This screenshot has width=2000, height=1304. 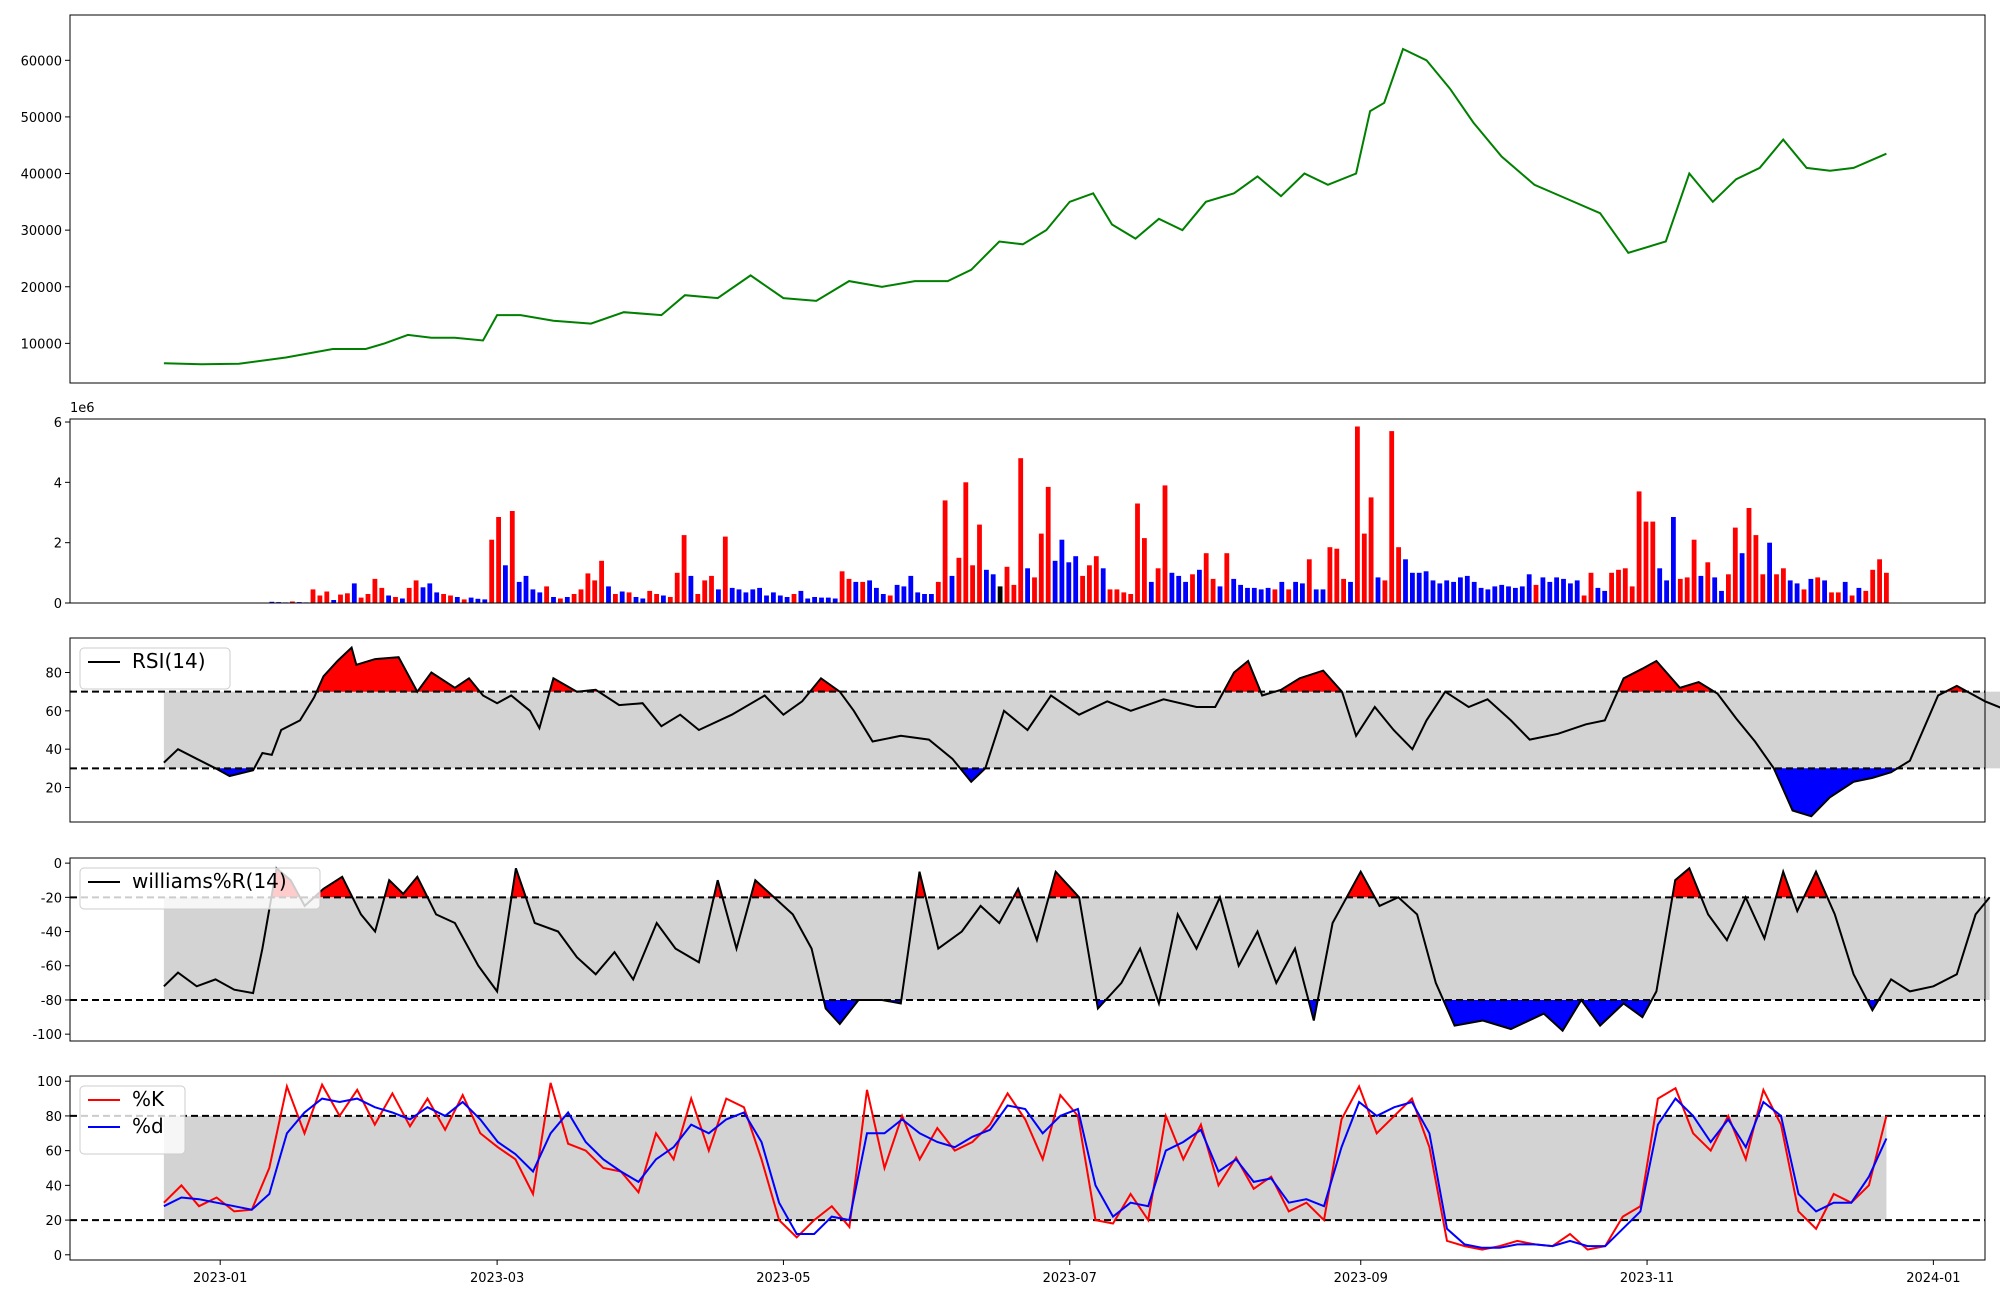 I want to click on volume-ytick-label-1: 2, so click(x=58, y=544).